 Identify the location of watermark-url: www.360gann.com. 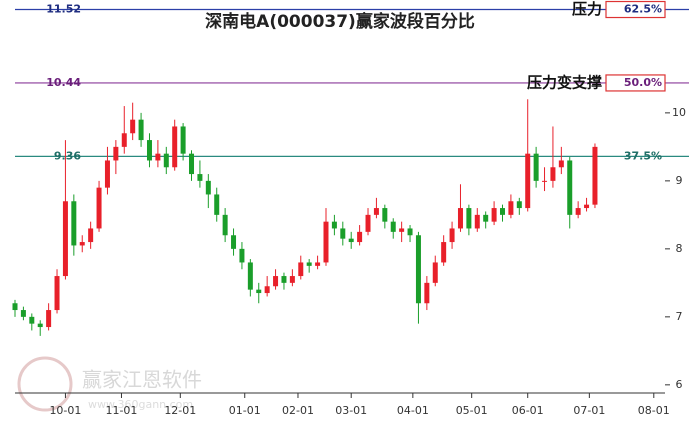
(140, 404).